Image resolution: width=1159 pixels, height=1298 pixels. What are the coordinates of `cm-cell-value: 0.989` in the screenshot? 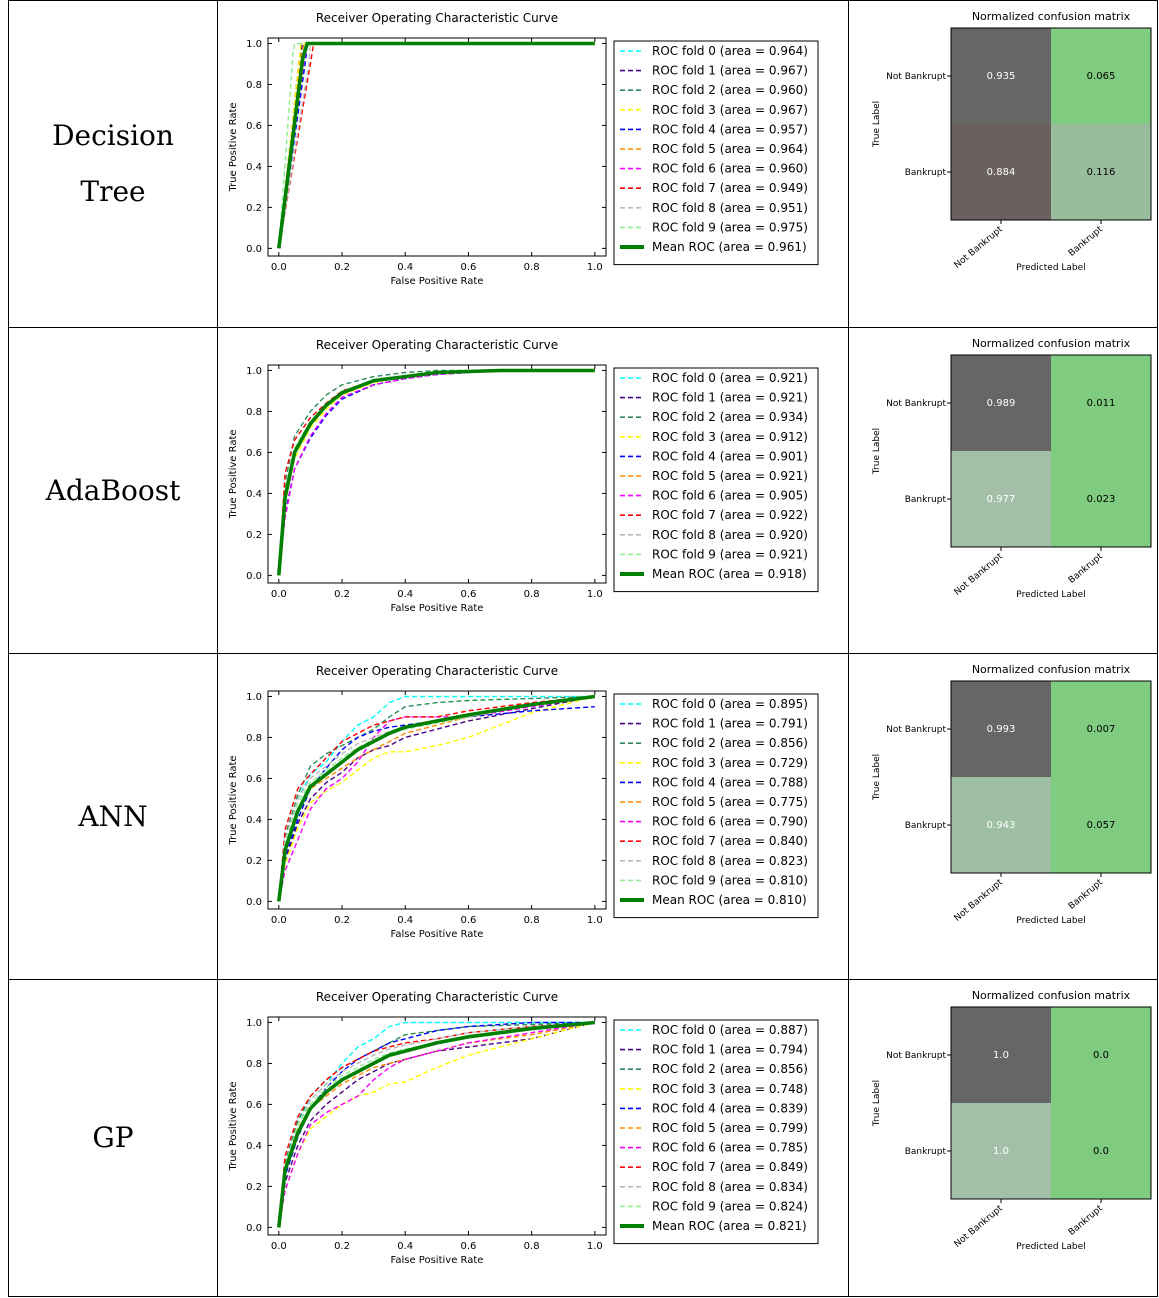 It's located at (1001, 403).